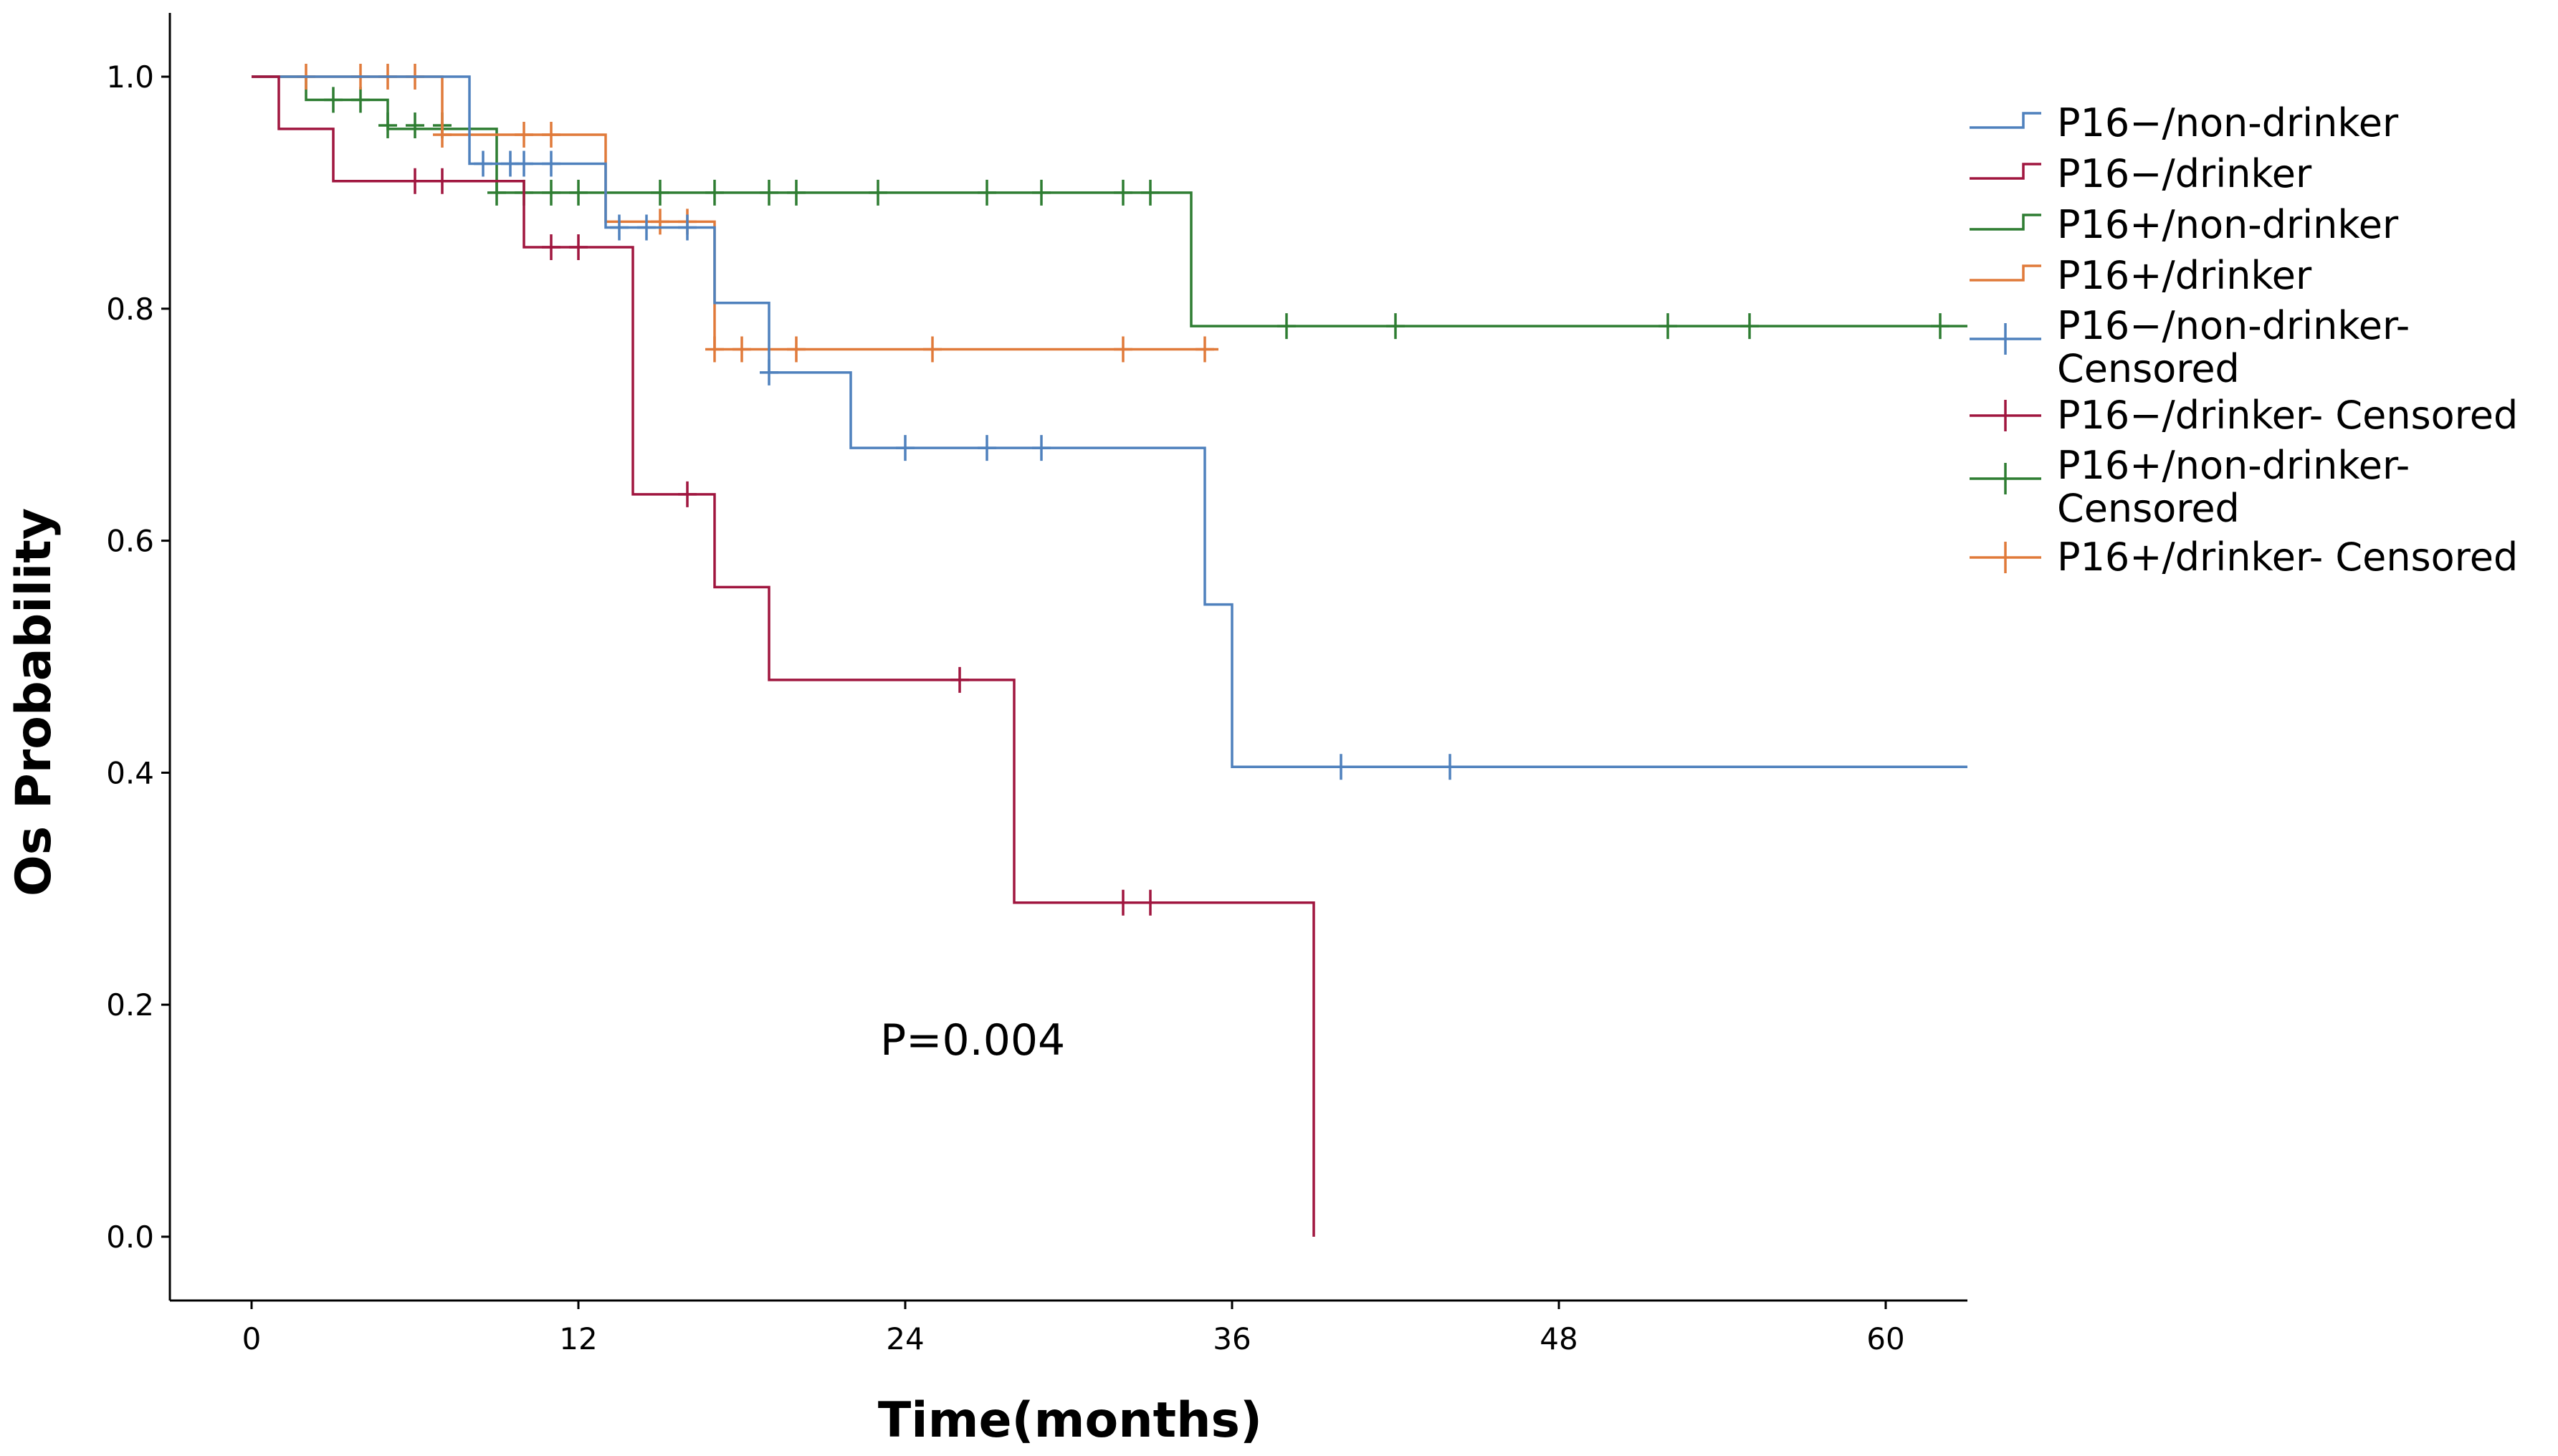 The image size is (2558, 1456). What do you see at coordinates (905, 1338) in the screenshot?
I see `x-tick-label: 24` at bounding box center [905, 1338].